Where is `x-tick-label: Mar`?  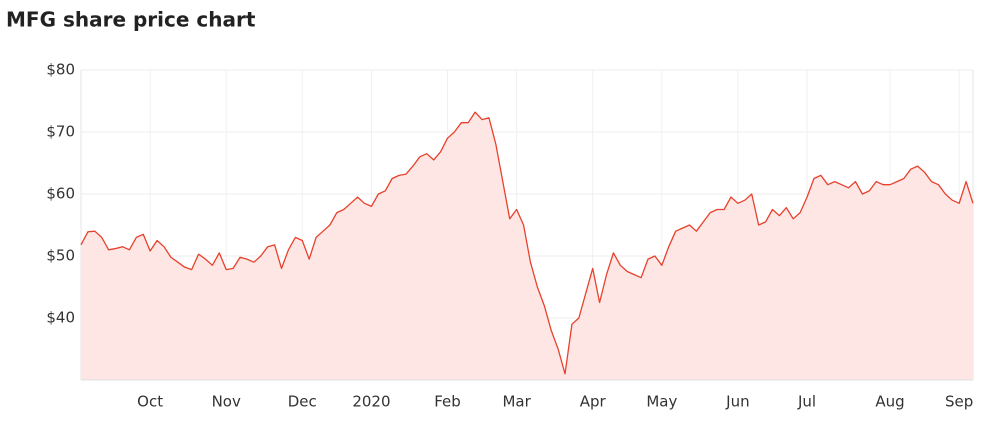
x-tick-label: Mar is located at coordinates (516, 402).